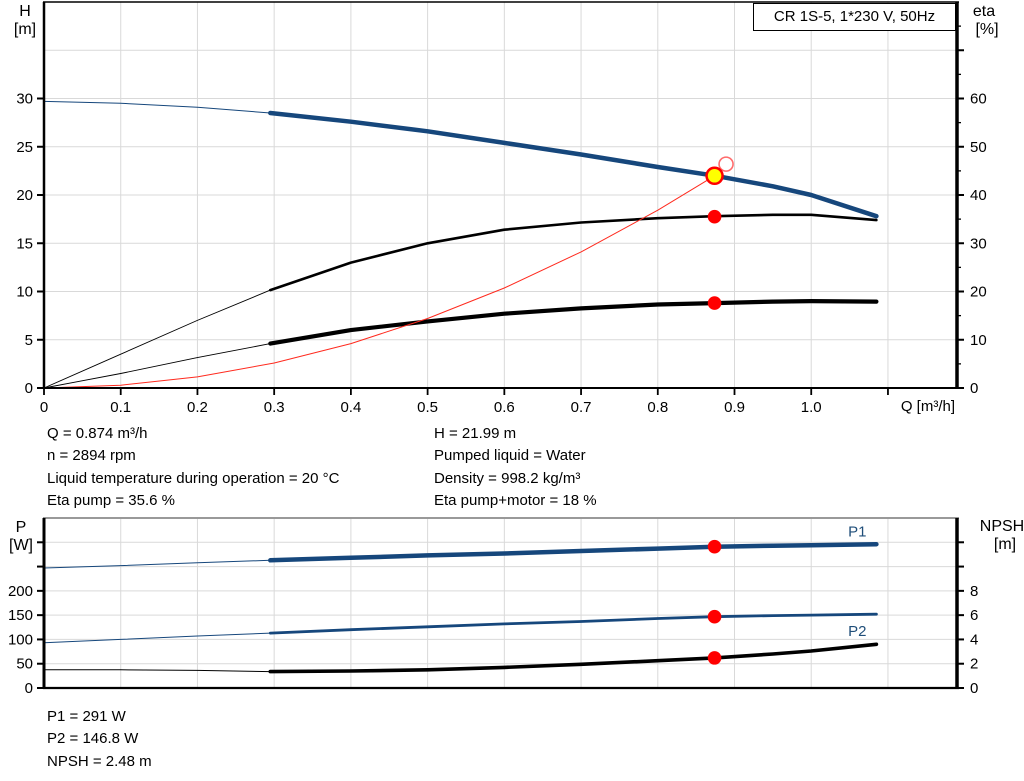 Image resolution: width=1024 pixels, height=781 pixels. I want to click on y-left-axis-unit: [m], so click(25, 29).